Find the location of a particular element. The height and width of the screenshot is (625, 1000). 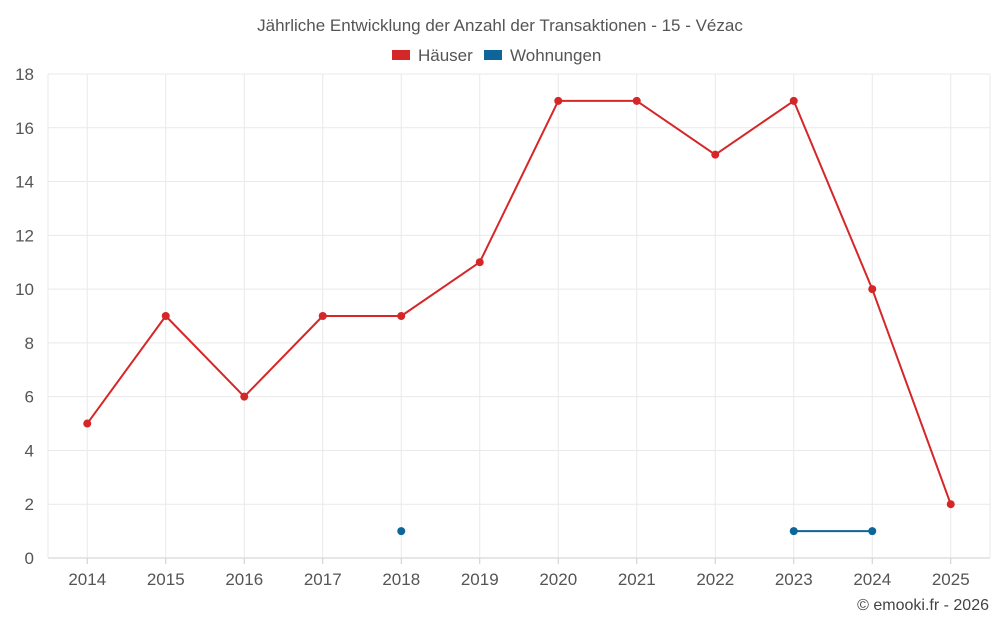

legend-item-hauser: Häuser is located at coordinates (432, 55).